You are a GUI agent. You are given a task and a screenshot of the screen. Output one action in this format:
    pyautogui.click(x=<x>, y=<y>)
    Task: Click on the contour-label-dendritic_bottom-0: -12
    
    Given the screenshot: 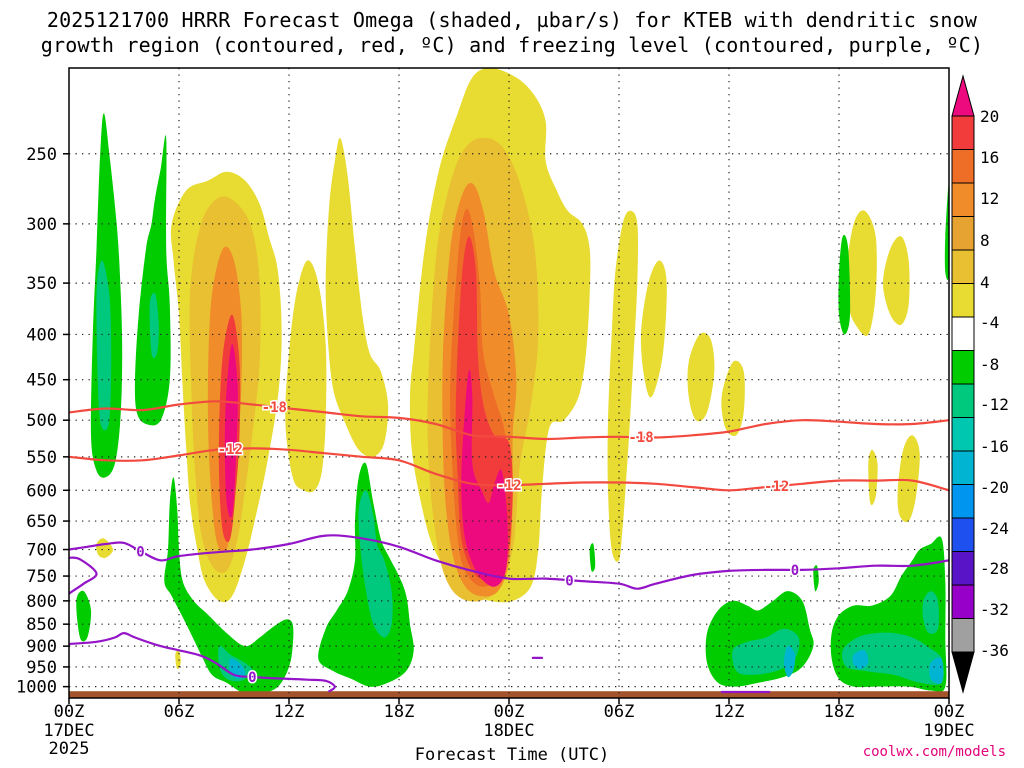 What is the action you would take?
    pyautogui.click(x=230, y=450)
    